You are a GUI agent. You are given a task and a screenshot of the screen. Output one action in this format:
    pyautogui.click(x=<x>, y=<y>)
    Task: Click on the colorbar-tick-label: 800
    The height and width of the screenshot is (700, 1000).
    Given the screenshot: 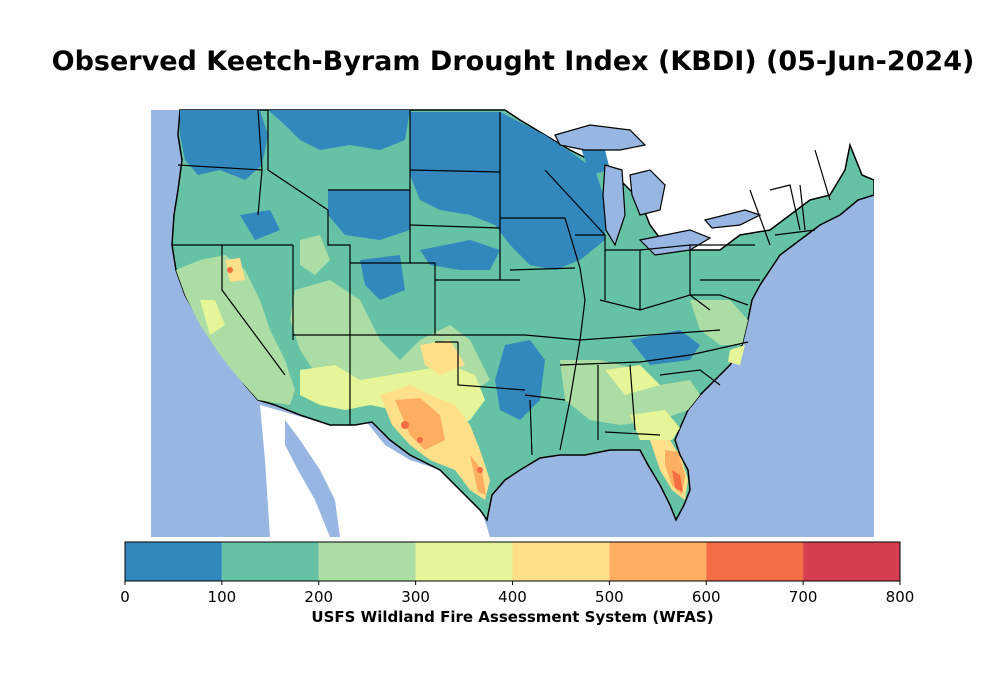 What is the action you would take?
    pyautogui.click(x=900, y=597)
    